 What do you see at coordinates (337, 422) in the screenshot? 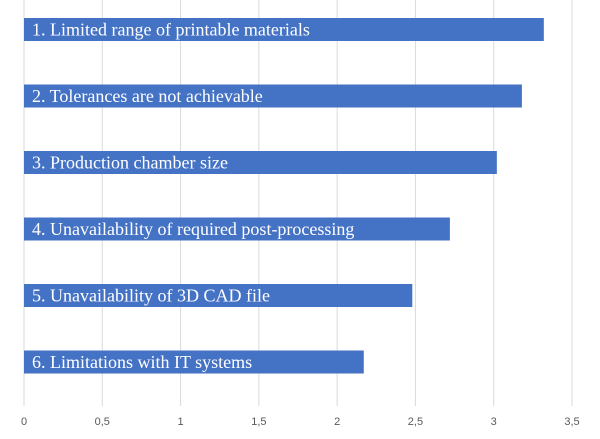
I see `x-tick-label: 2` at bounding box center [337, 422].